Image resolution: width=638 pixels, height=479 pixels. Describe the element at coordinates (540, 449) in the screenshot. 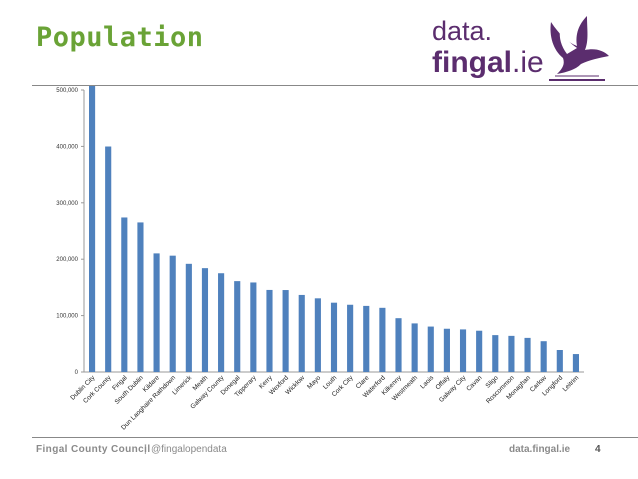

I see `footer-site-link: data.fingal.ie` at that location.